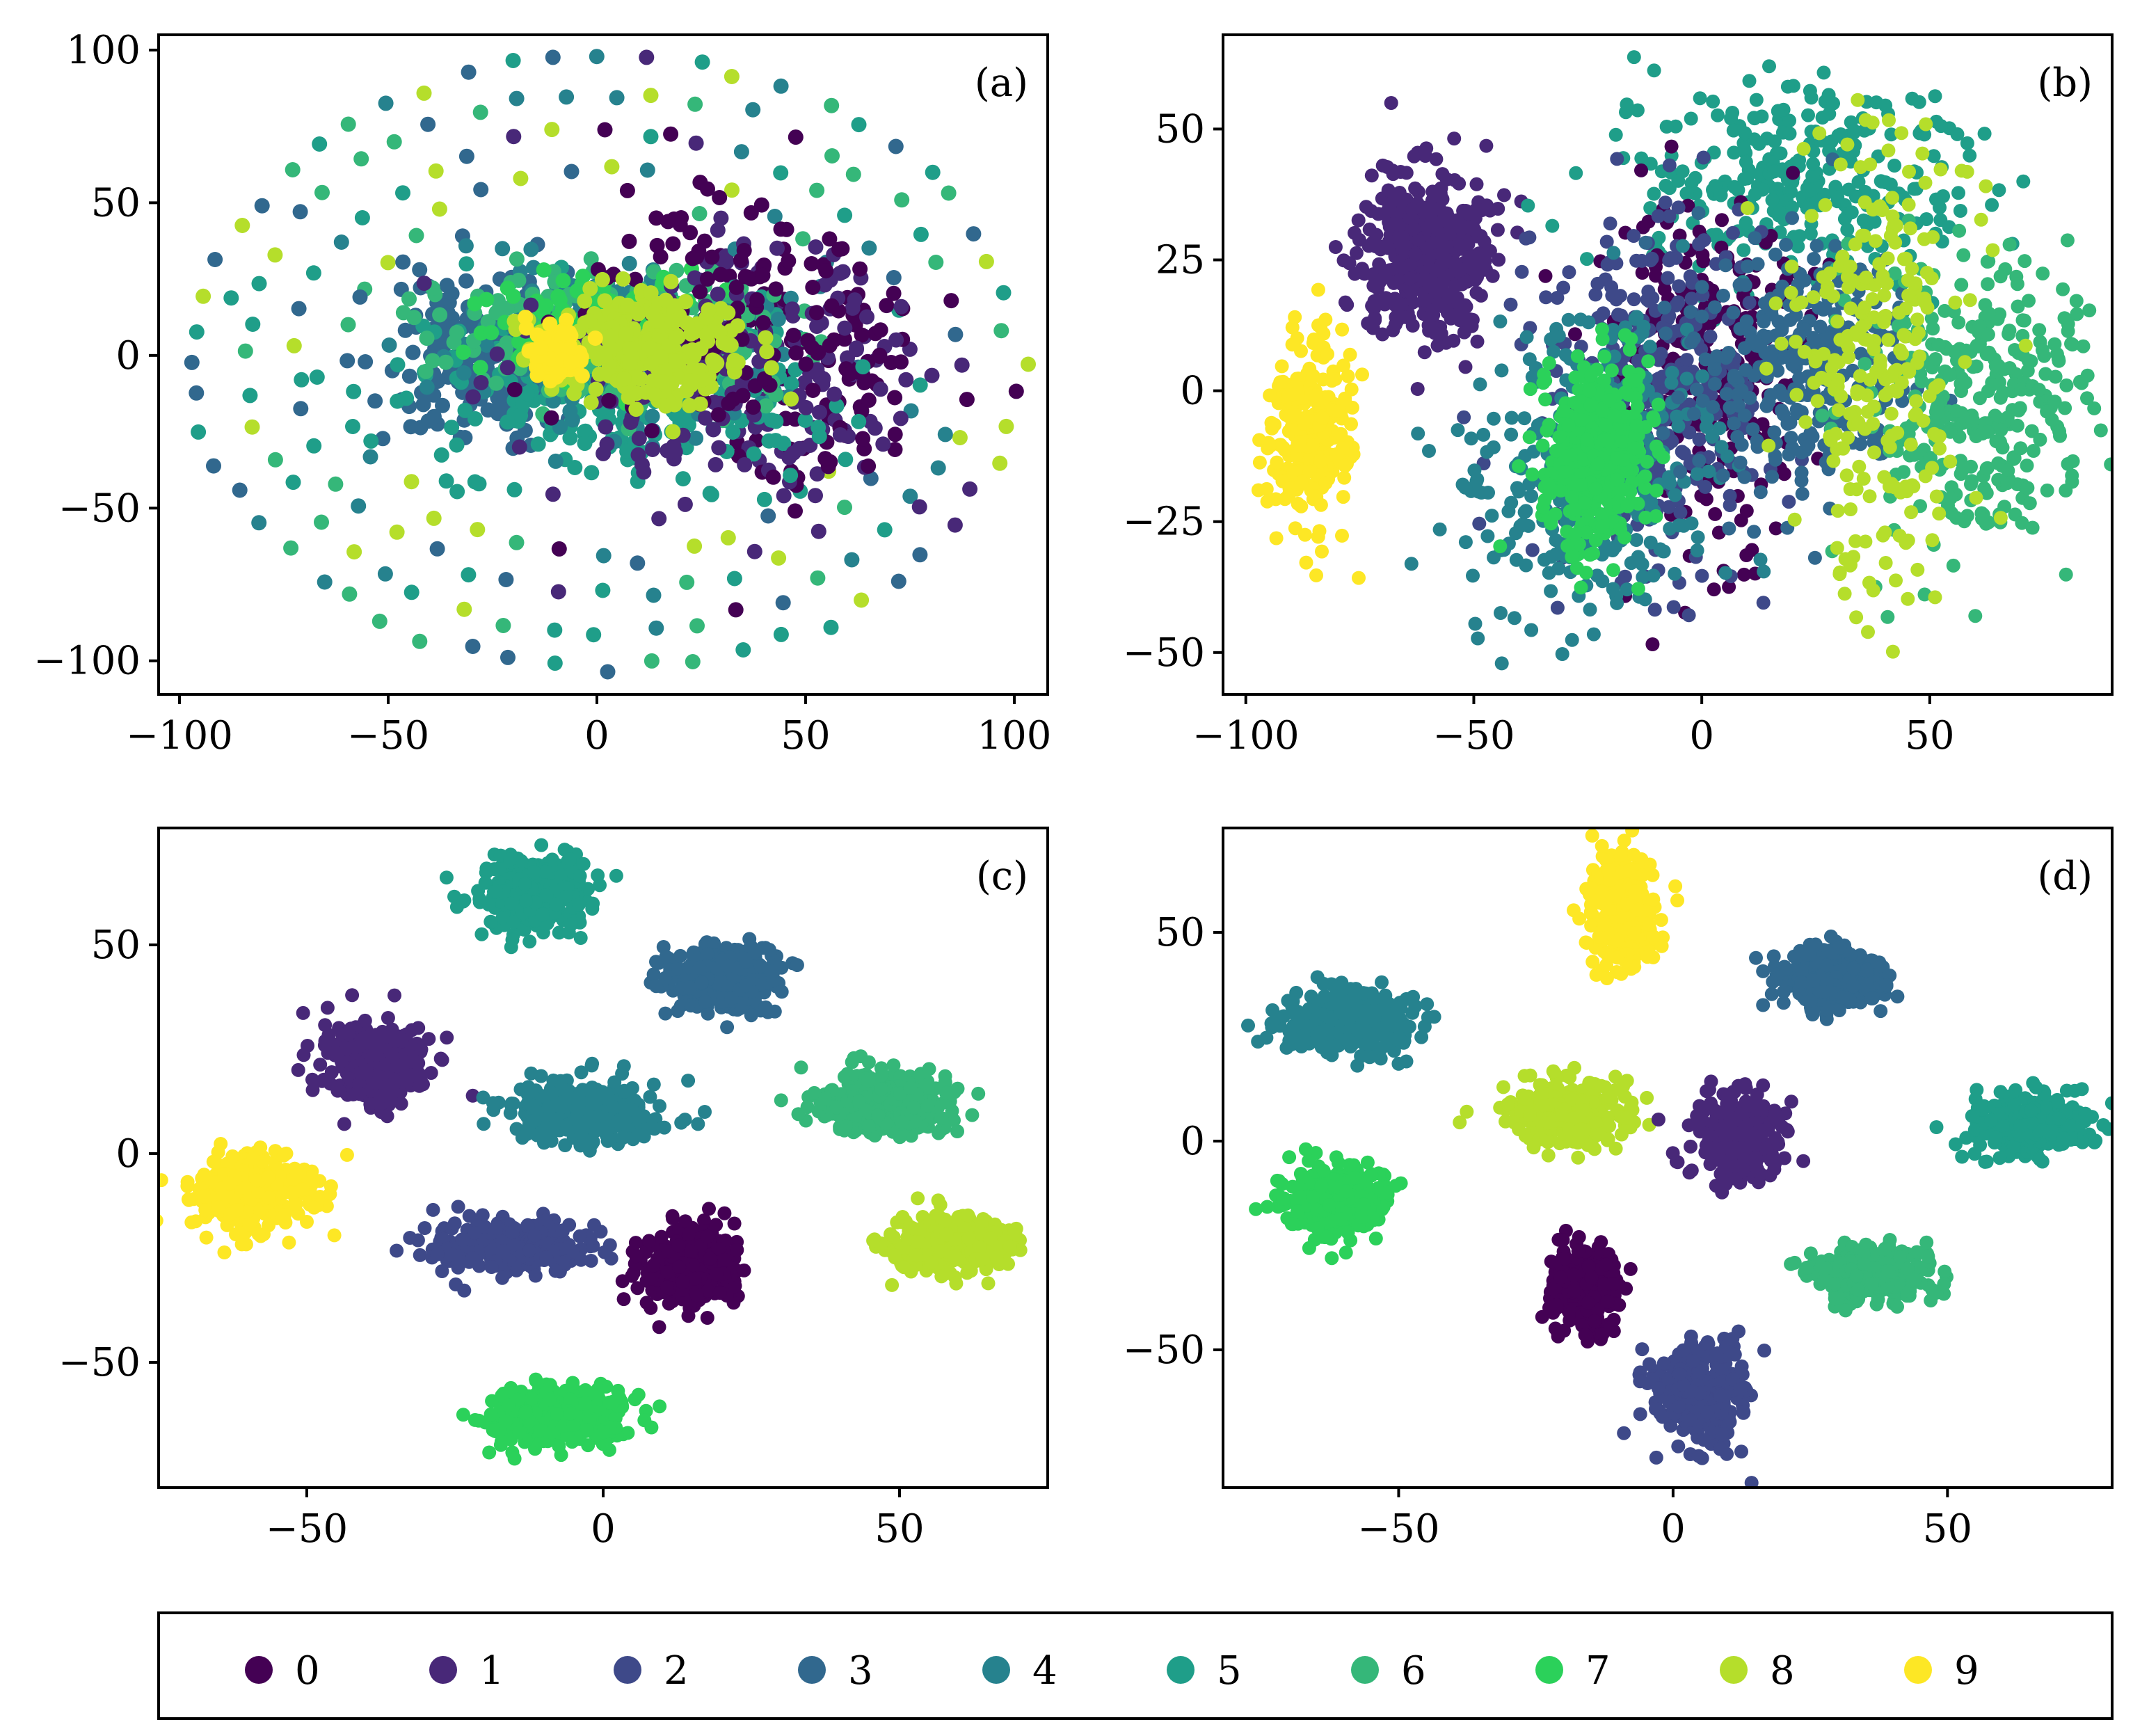 This screenshot has width=2133, height=1736. Describe the element at coordinates (596, 735) in the screenshot. I see `x-tick-label: 0` at that location.